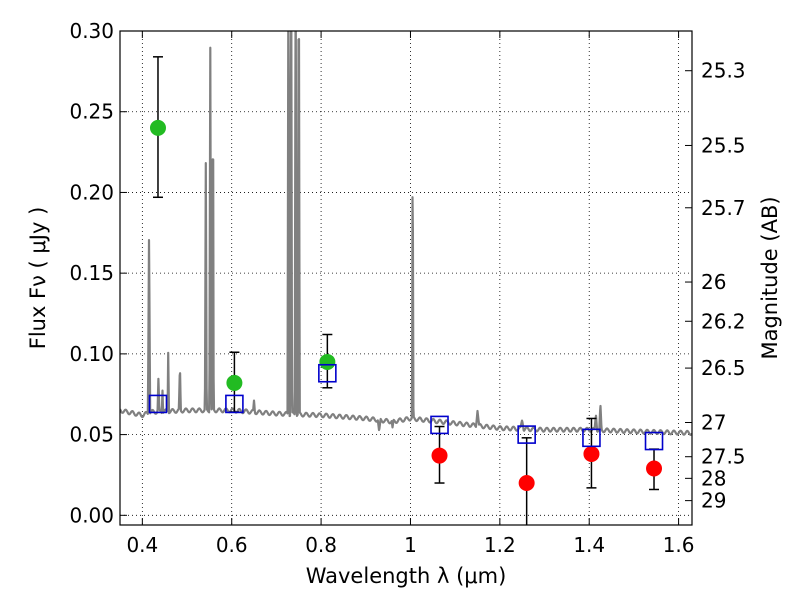 The height and width of the screenshot is (604, 800). I want to click on y-tick-label: 0.05, so click(91, 435).